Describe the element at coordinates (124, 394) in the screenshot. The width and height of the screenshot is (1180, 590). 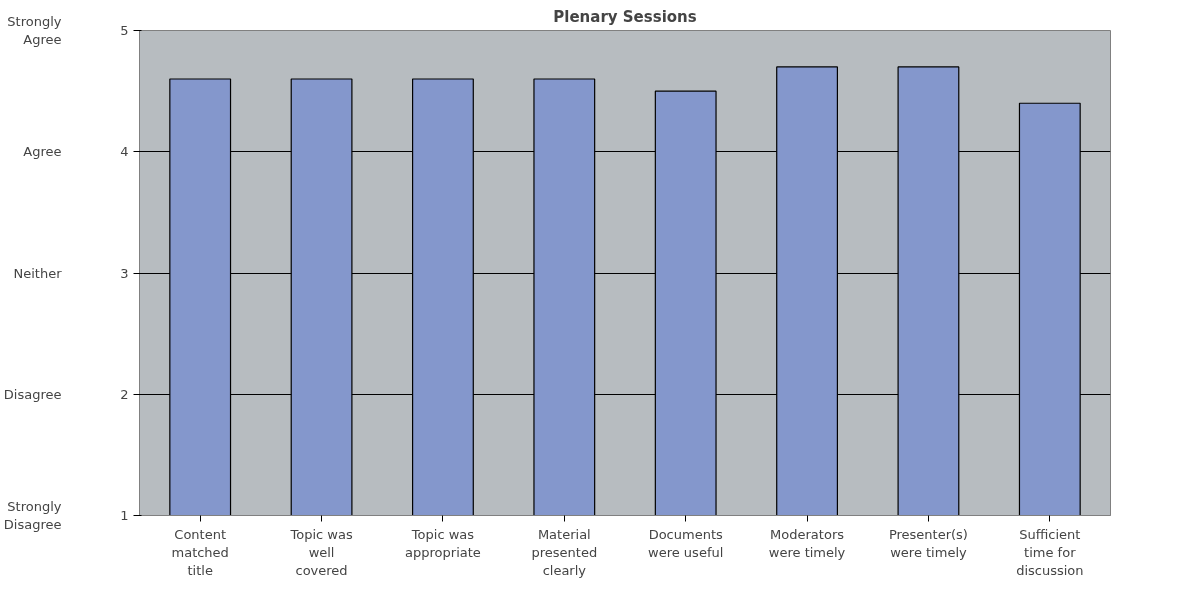
I see `y-tick-label: 2` at that location.